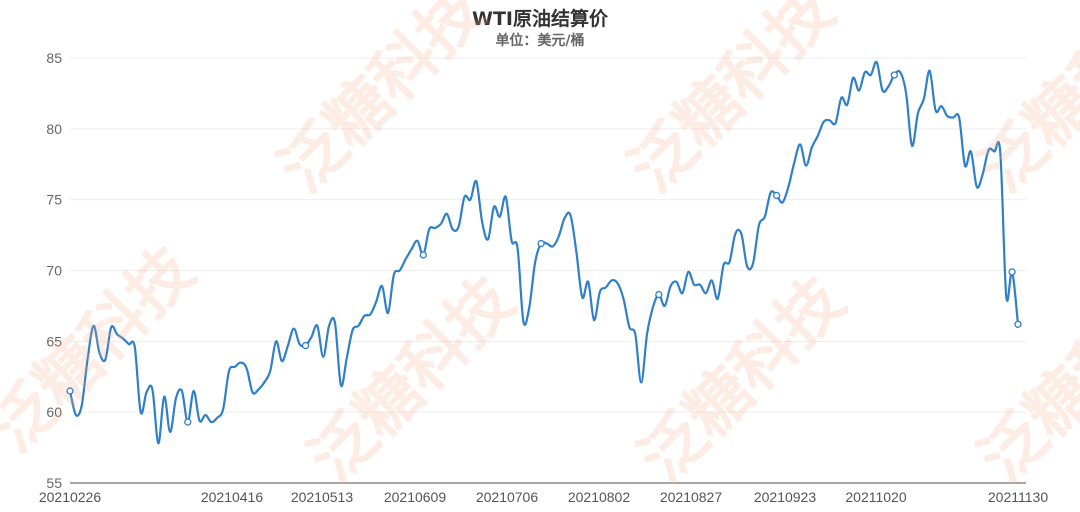  What do you see at coordinates (691, 497) in the screenshot?
I see `x-tick-label: 20210827` at bounding box center [691, 497].